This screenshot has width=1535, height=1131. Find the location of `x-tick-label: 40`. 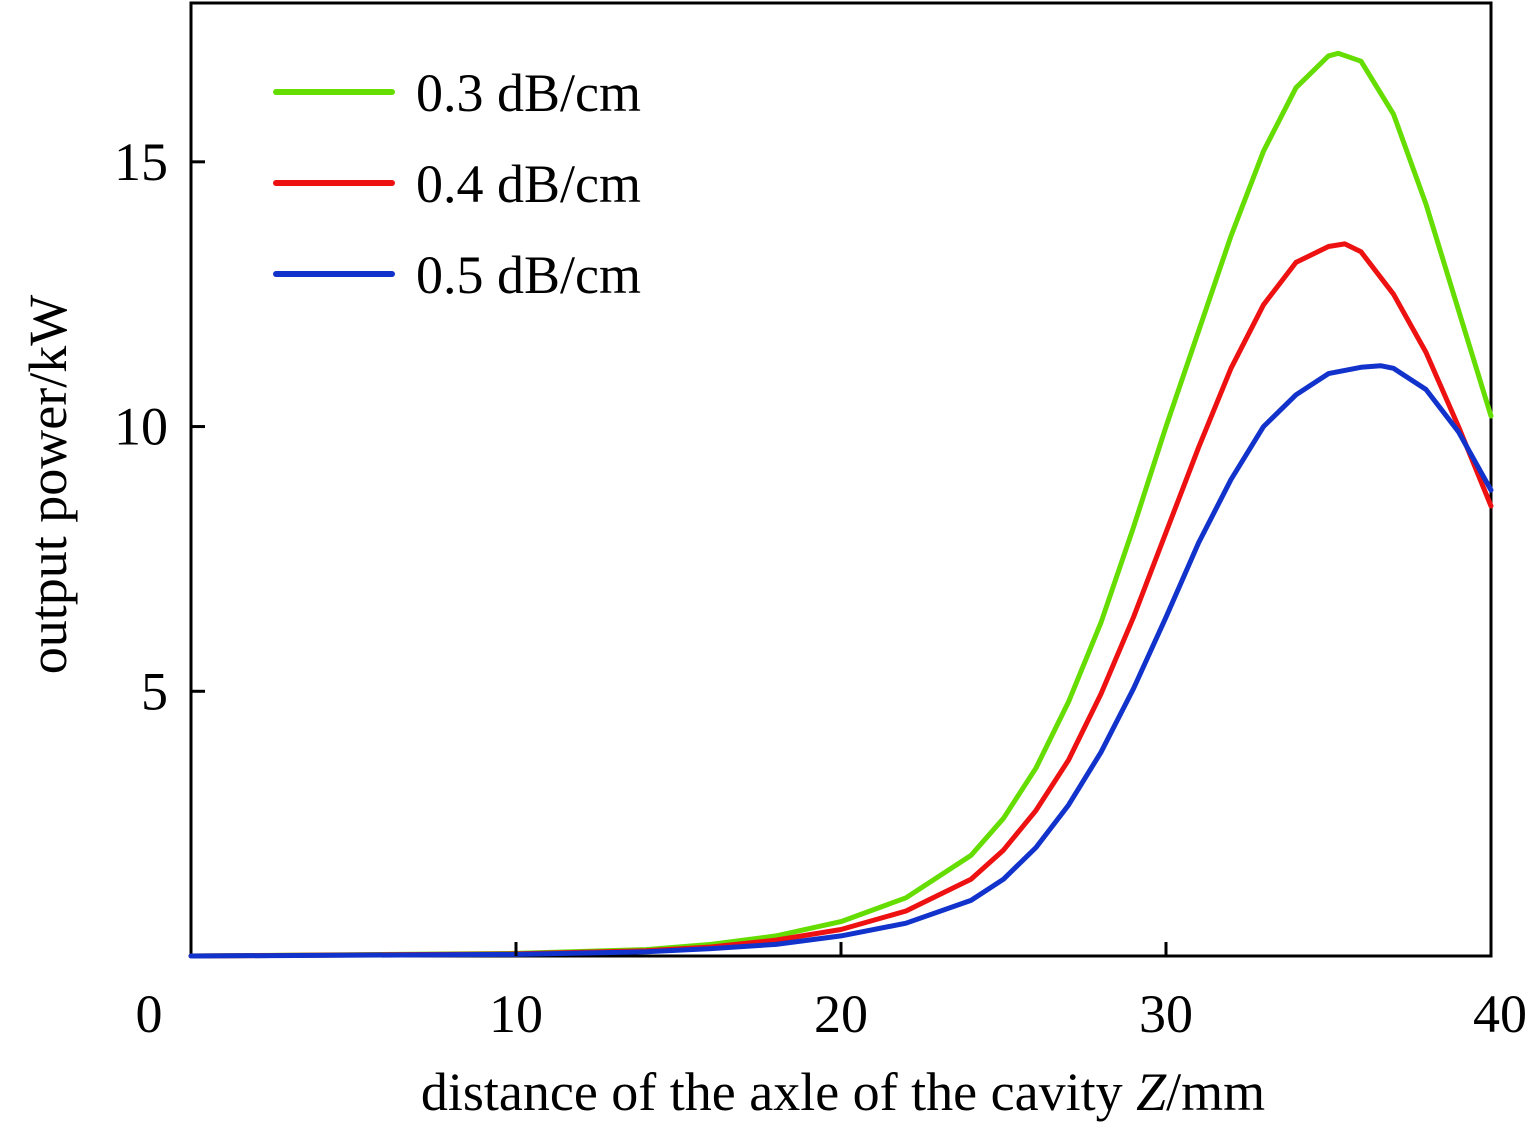

x-tick-label: 40 is located at coordinates (1500, 1014).